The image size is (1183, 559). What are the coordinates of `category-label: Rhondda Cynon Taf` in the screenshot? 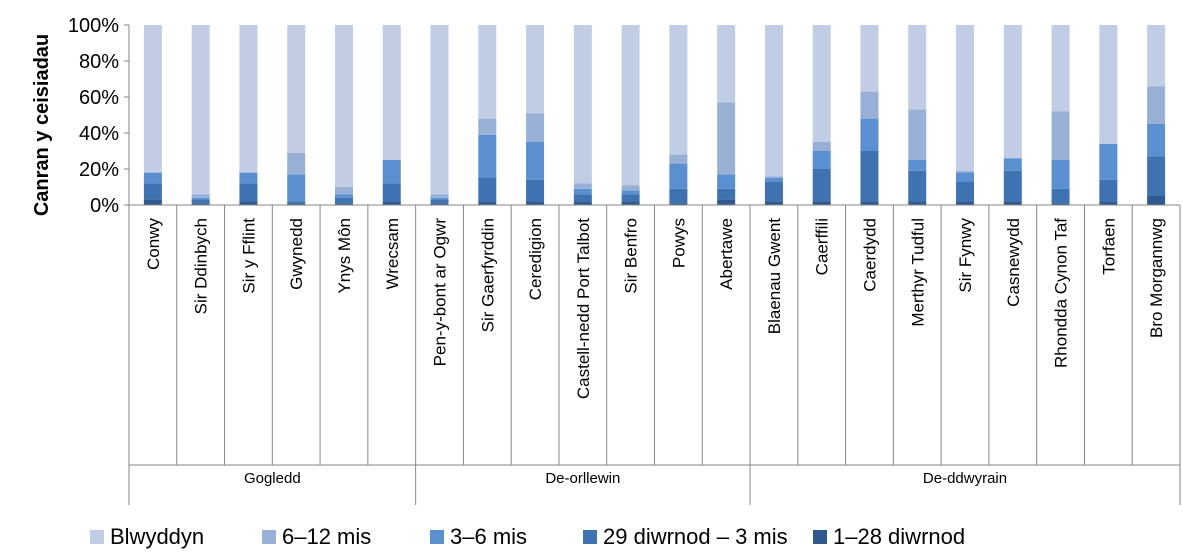 It's located at (1061, 293).